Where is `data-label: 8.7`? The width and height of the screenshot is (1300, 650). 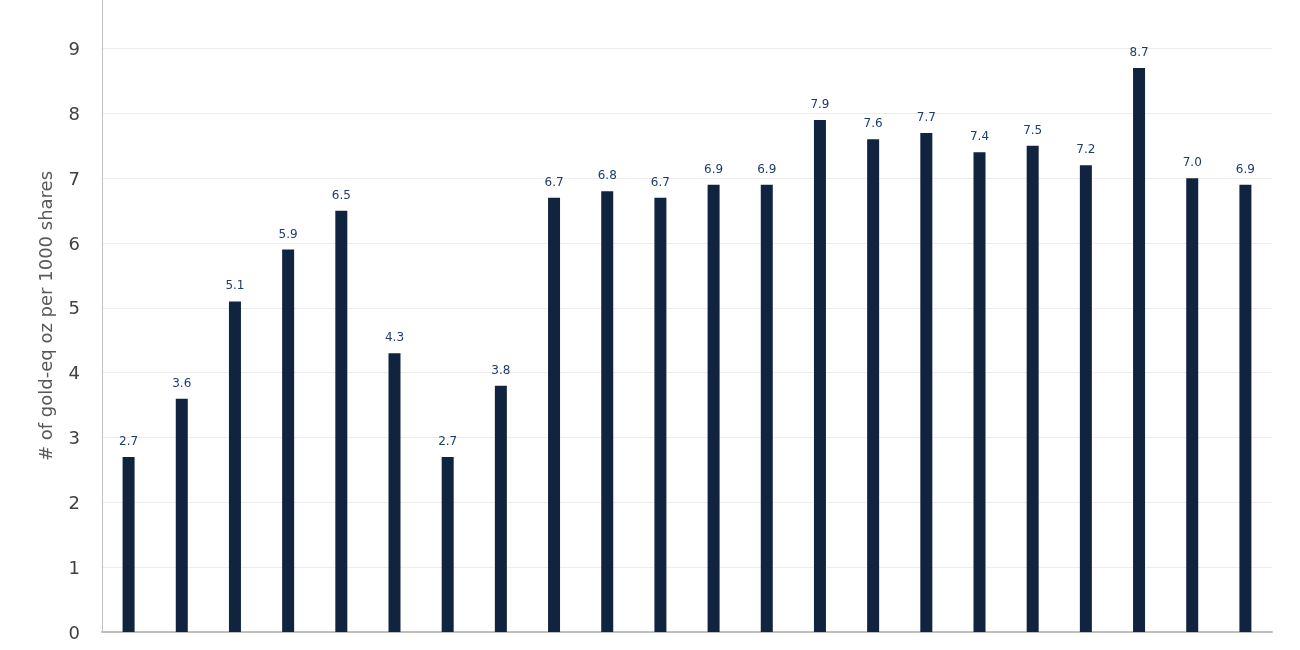
data-label: 8.7 is located at coordinates (1139, 52).